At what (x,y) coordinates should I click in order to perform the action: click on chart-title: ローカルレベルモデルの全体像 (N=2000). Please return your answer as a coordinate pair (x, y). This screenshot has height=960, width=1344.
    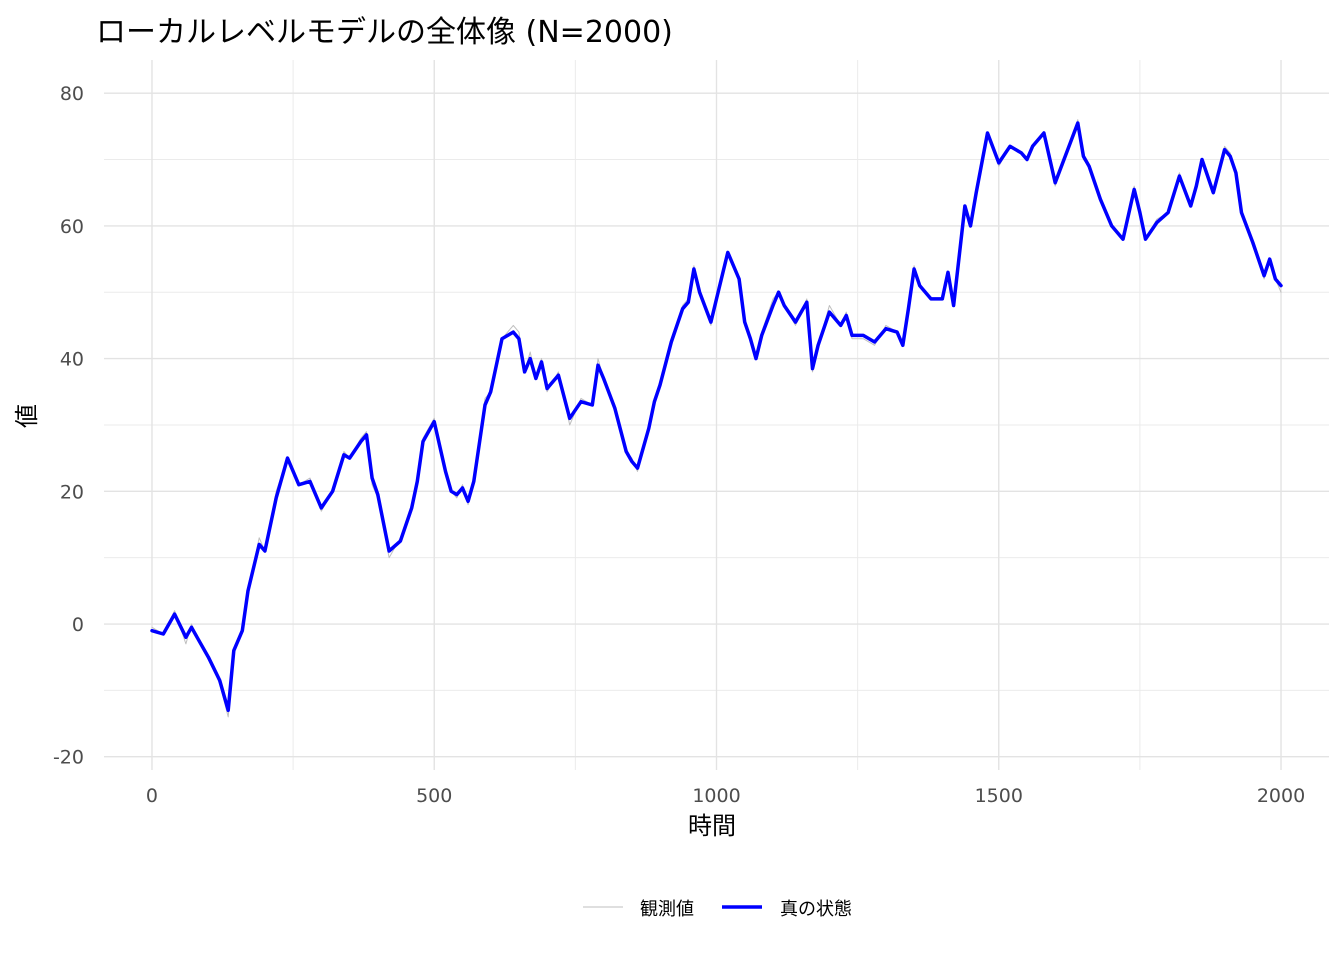
    Looking at the image, I should click on (384, 32).